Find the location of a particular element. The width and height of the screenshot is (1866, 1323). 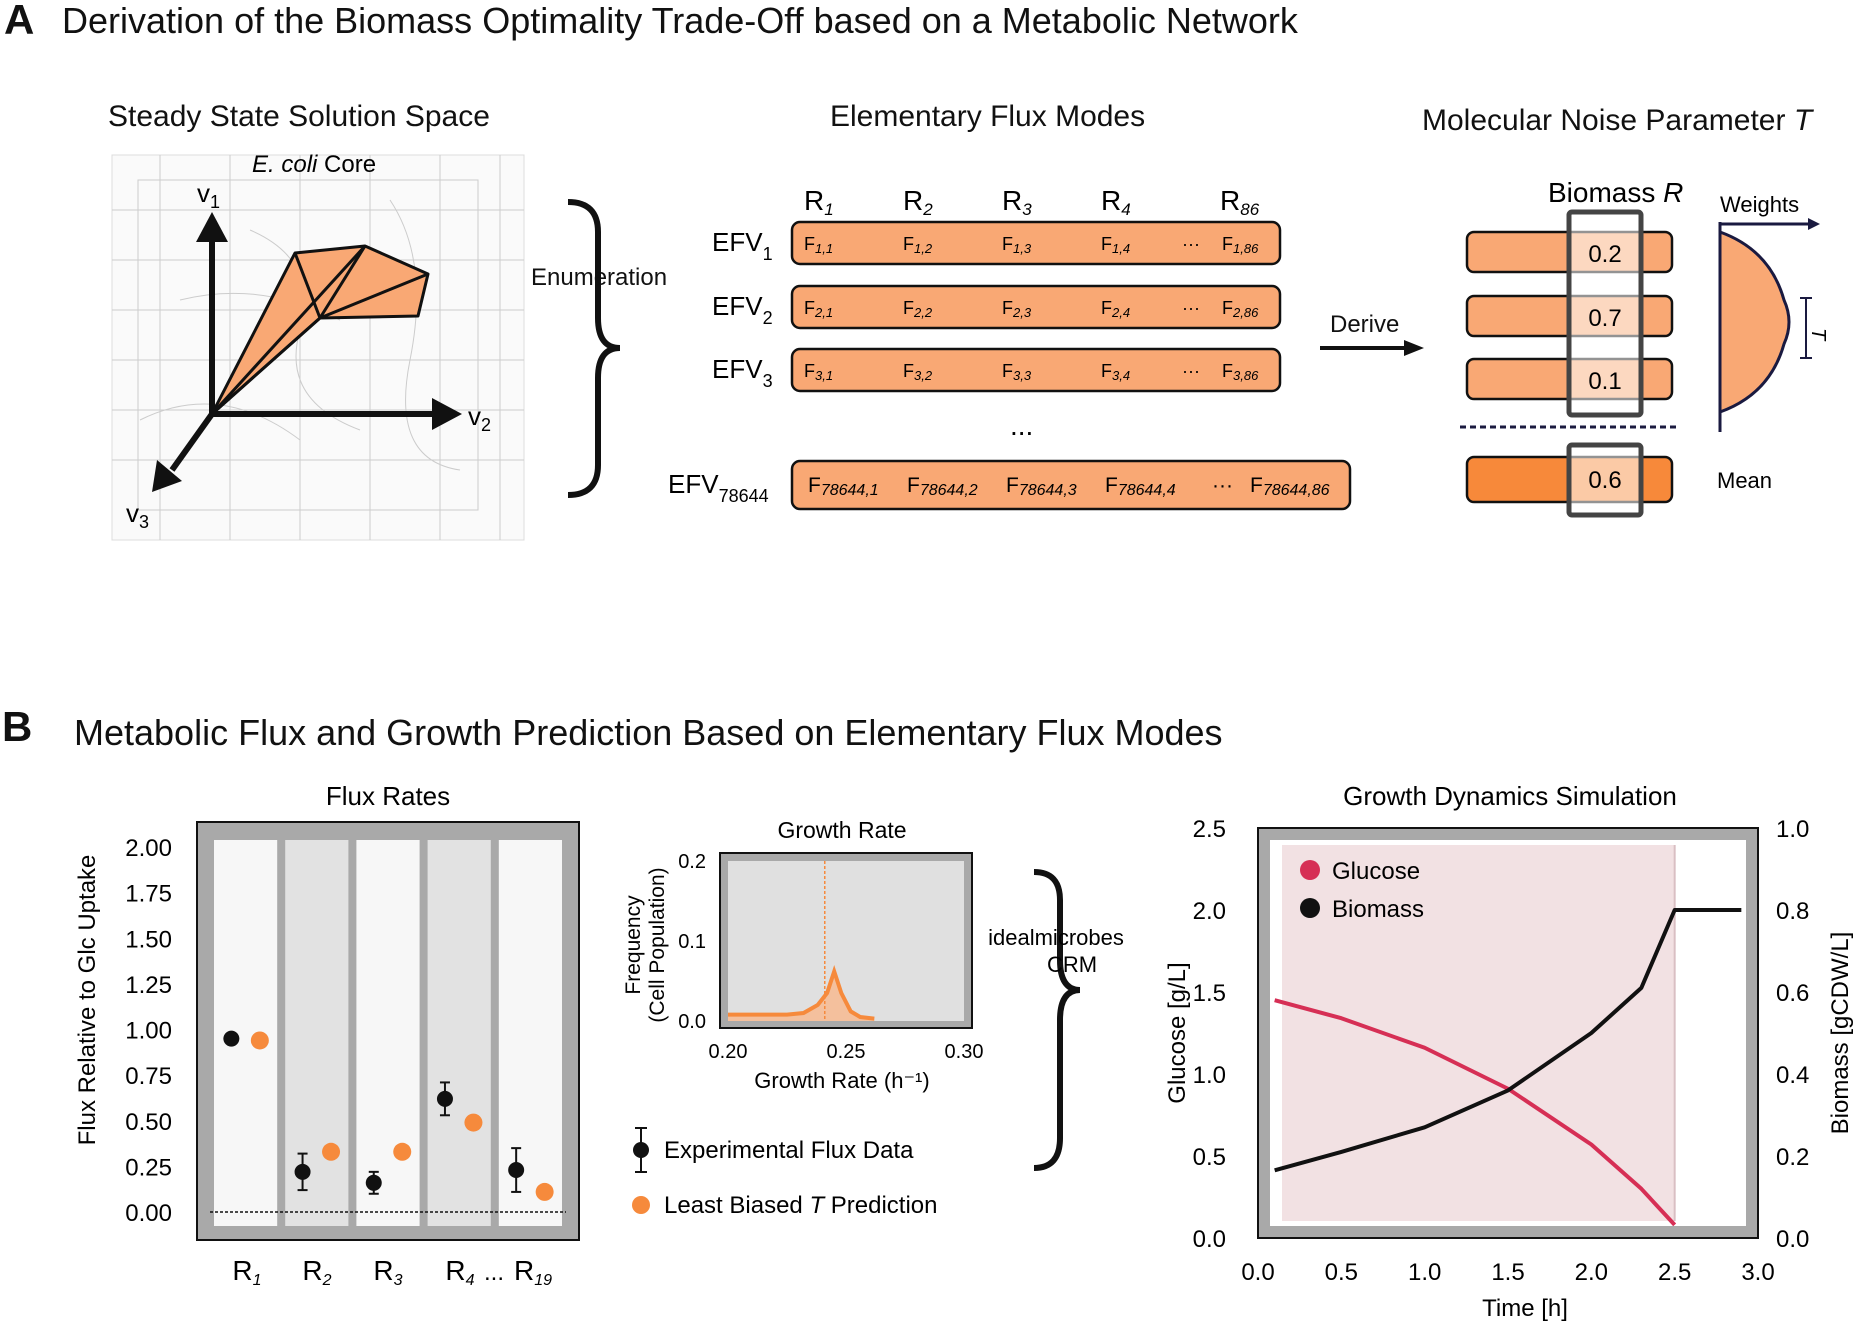

growth-y-tick: 0.0 is located at coordinates (692, 1022).